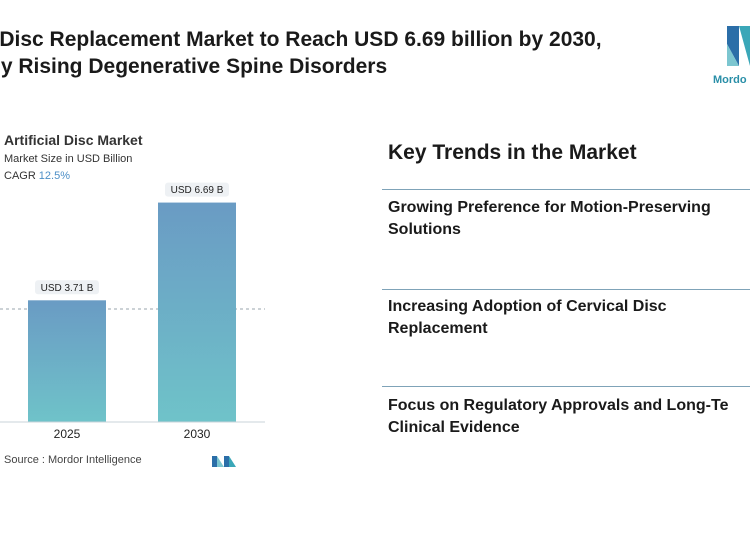  I want to click on x-tick-label: 2030, so click(197, 434).